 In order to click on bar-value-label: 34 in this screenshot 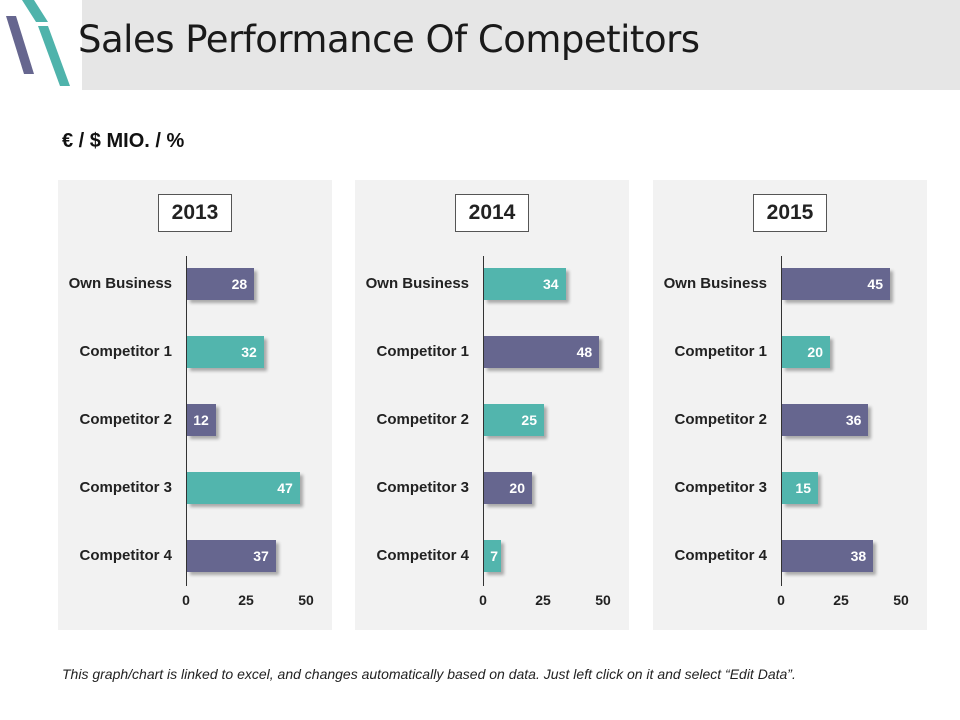, I will do `click(551, 284)`.